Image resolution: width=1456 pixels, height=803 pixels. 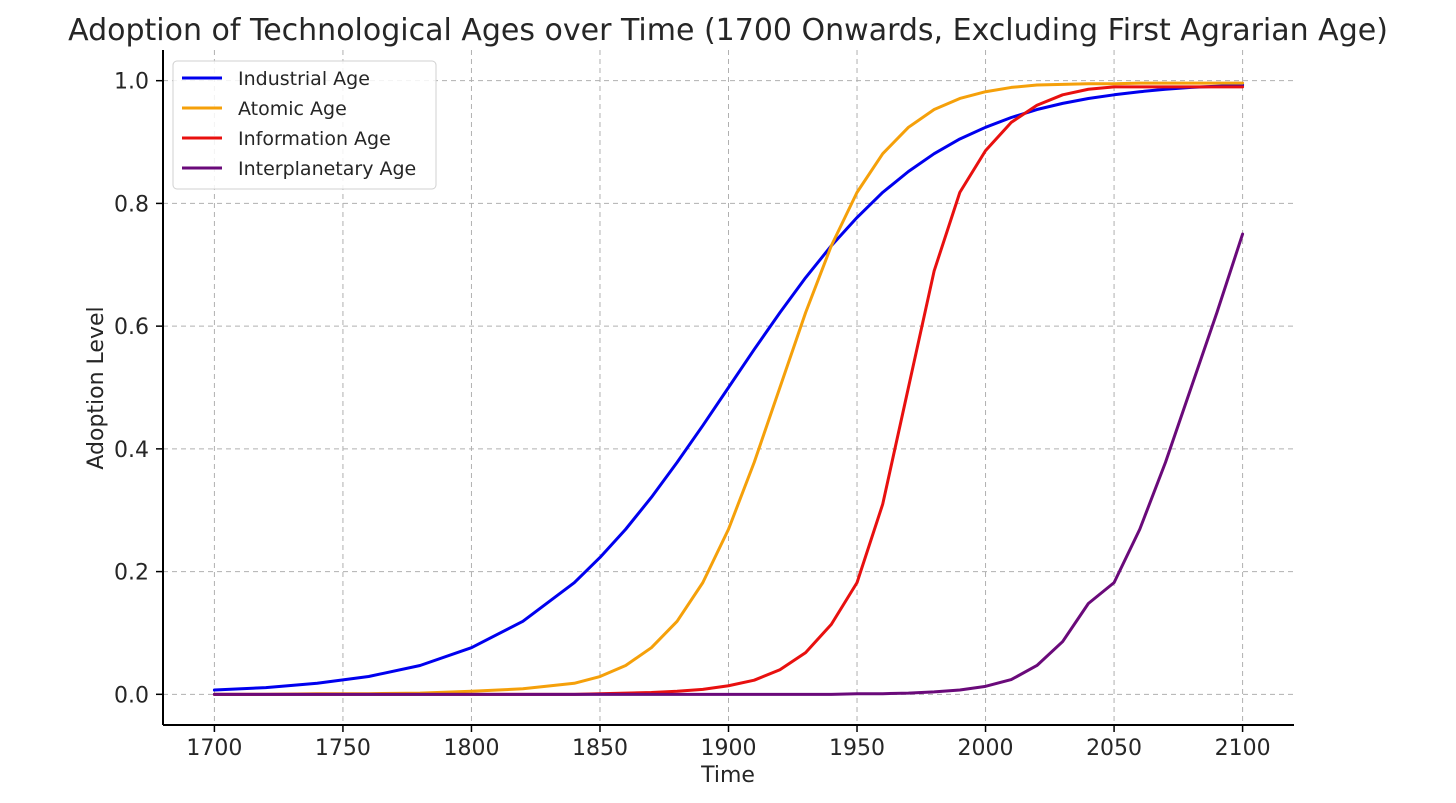 I want to click on y-tick-label: 1.0, so click(x=131, y=82).